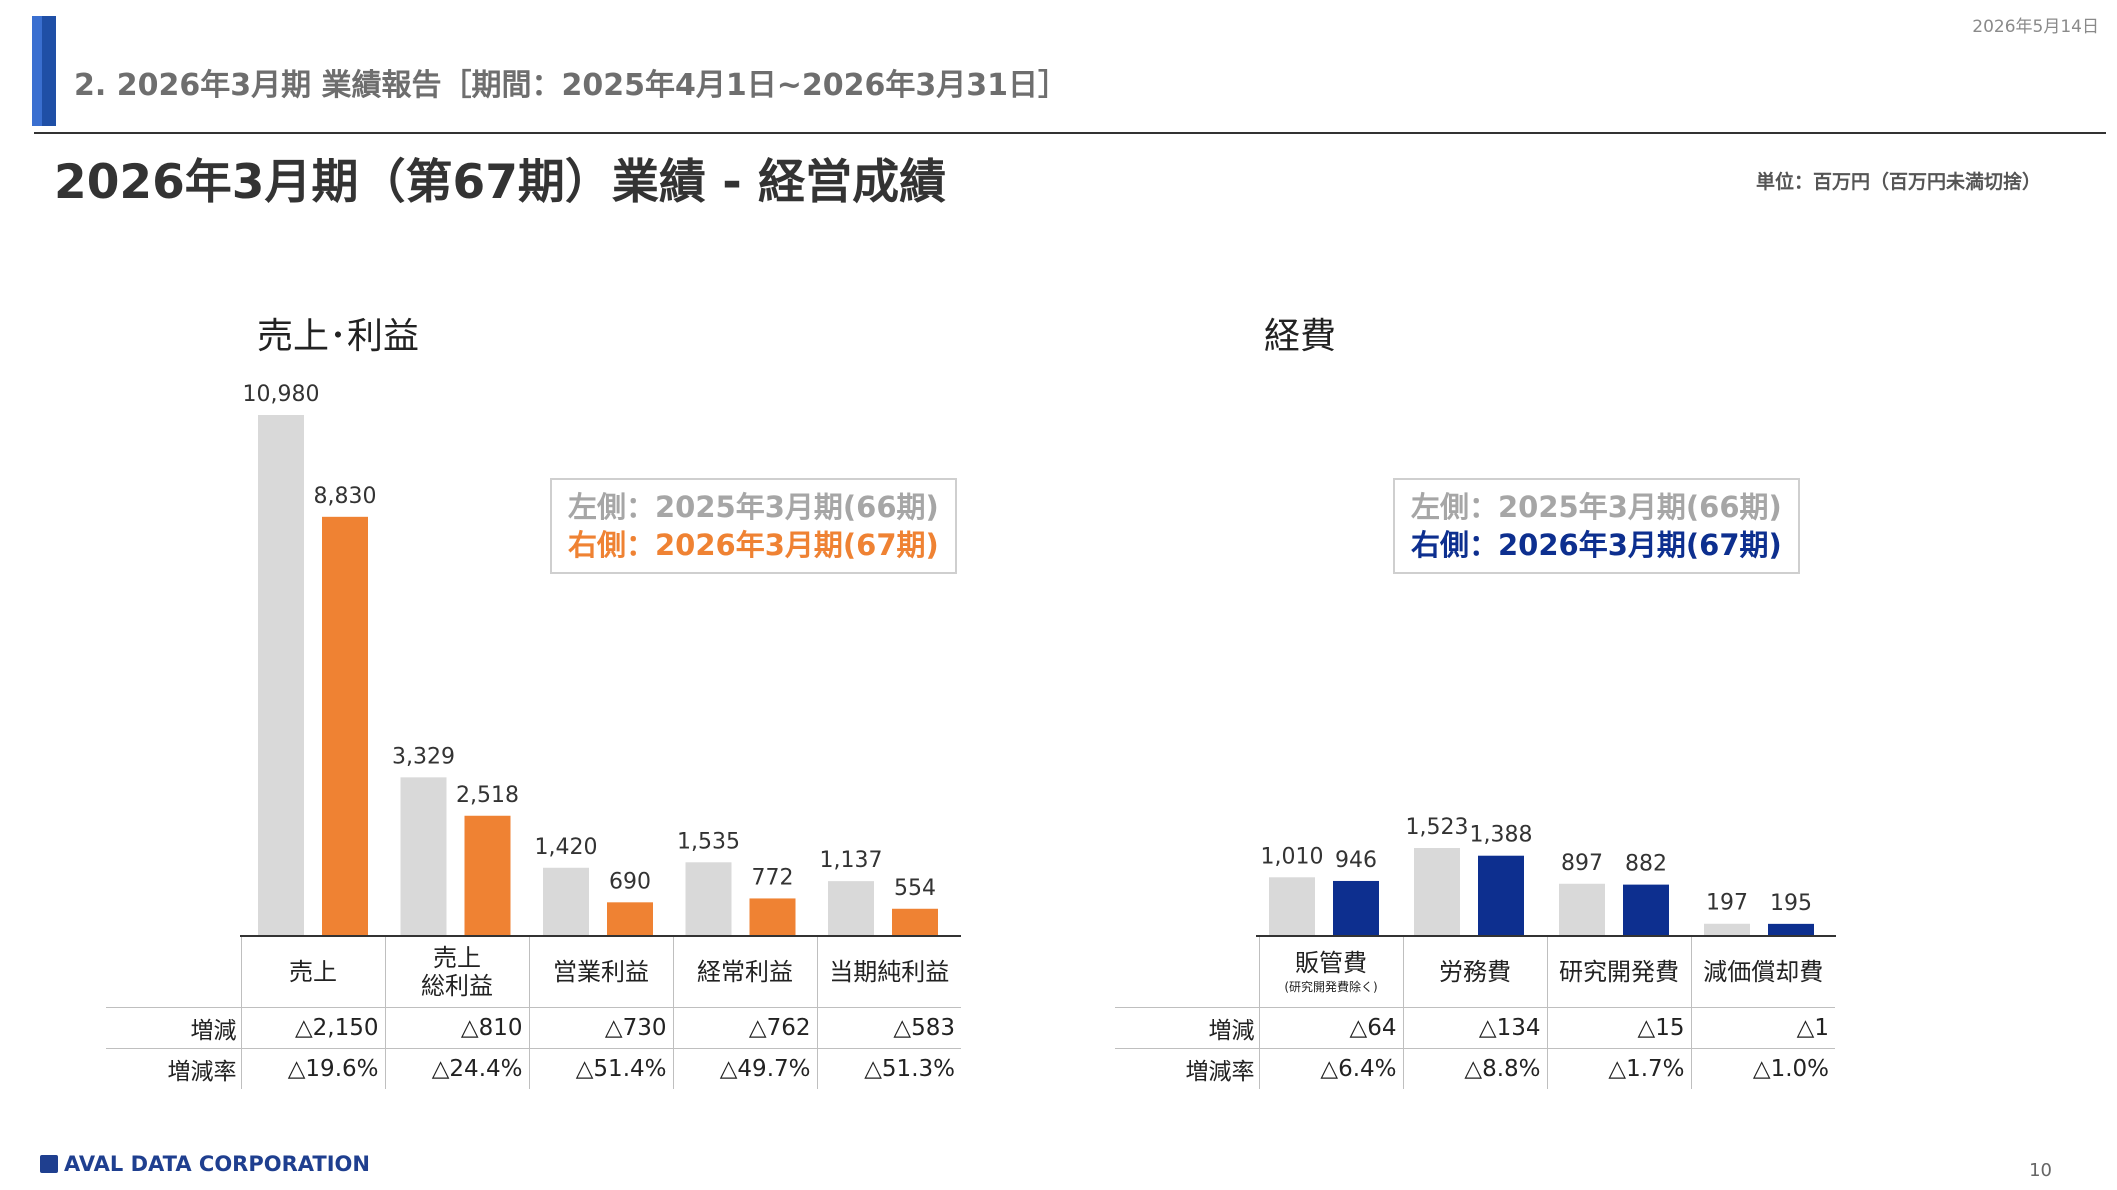  I want to click on sales-legend-prev: 左側：2025年3月期(66期), so click(753, 507).